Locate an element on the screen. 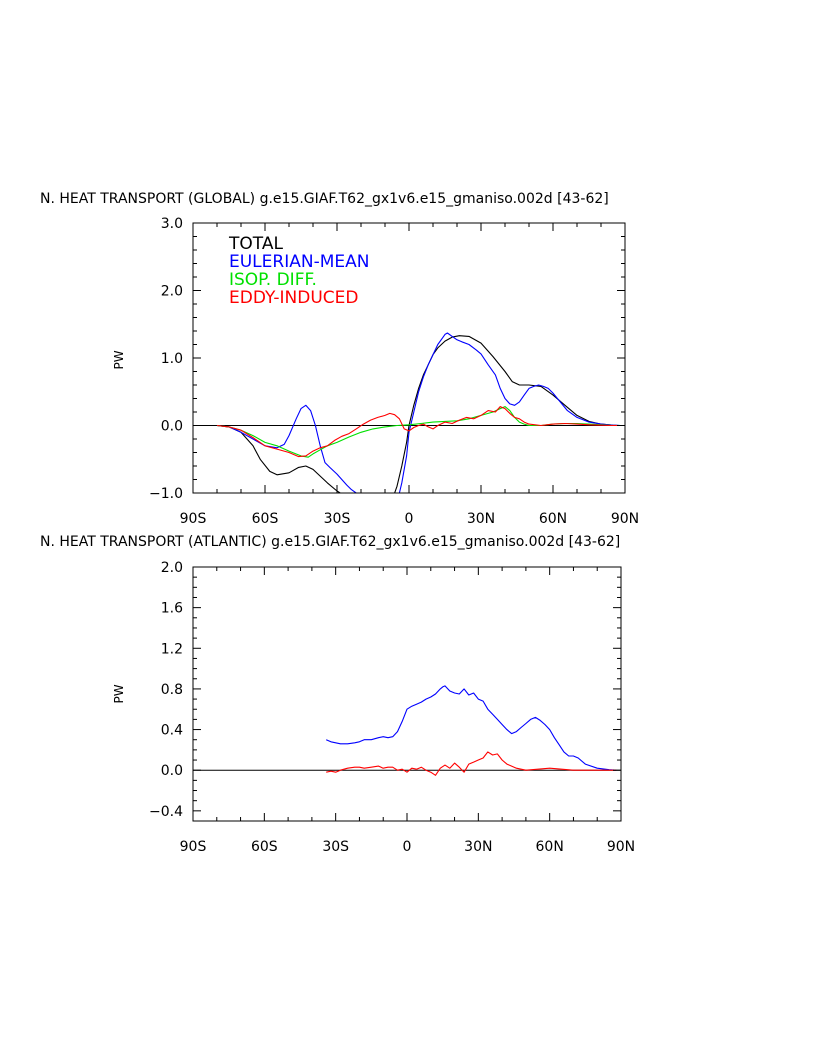  y-tick-label: 1.6 is located at coordinates (172, 609).